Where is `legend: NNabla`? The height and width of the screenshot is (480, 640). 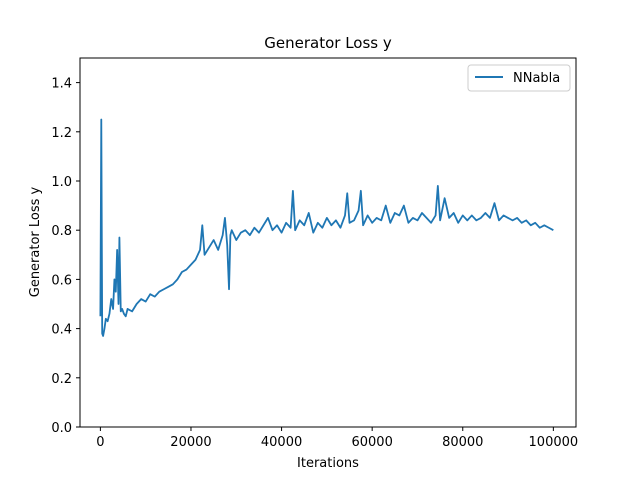
legend: NNabla is located at coordinates (519, 78).